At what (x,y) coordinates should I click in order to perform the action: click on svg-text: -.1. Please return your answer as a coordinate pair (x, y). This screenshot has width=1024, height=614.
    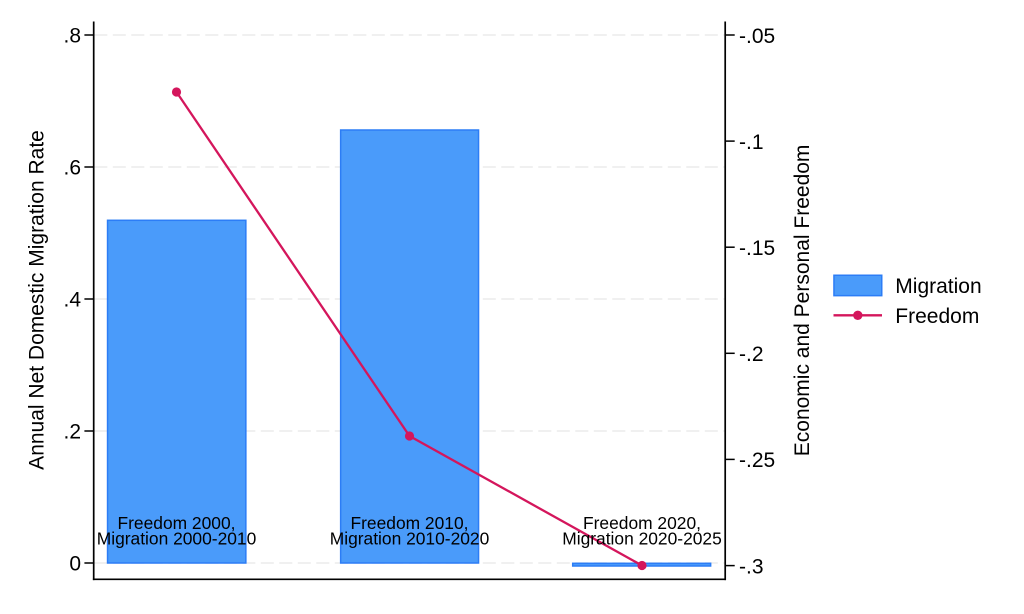
    Looking at the image, I should click on (751, 142).